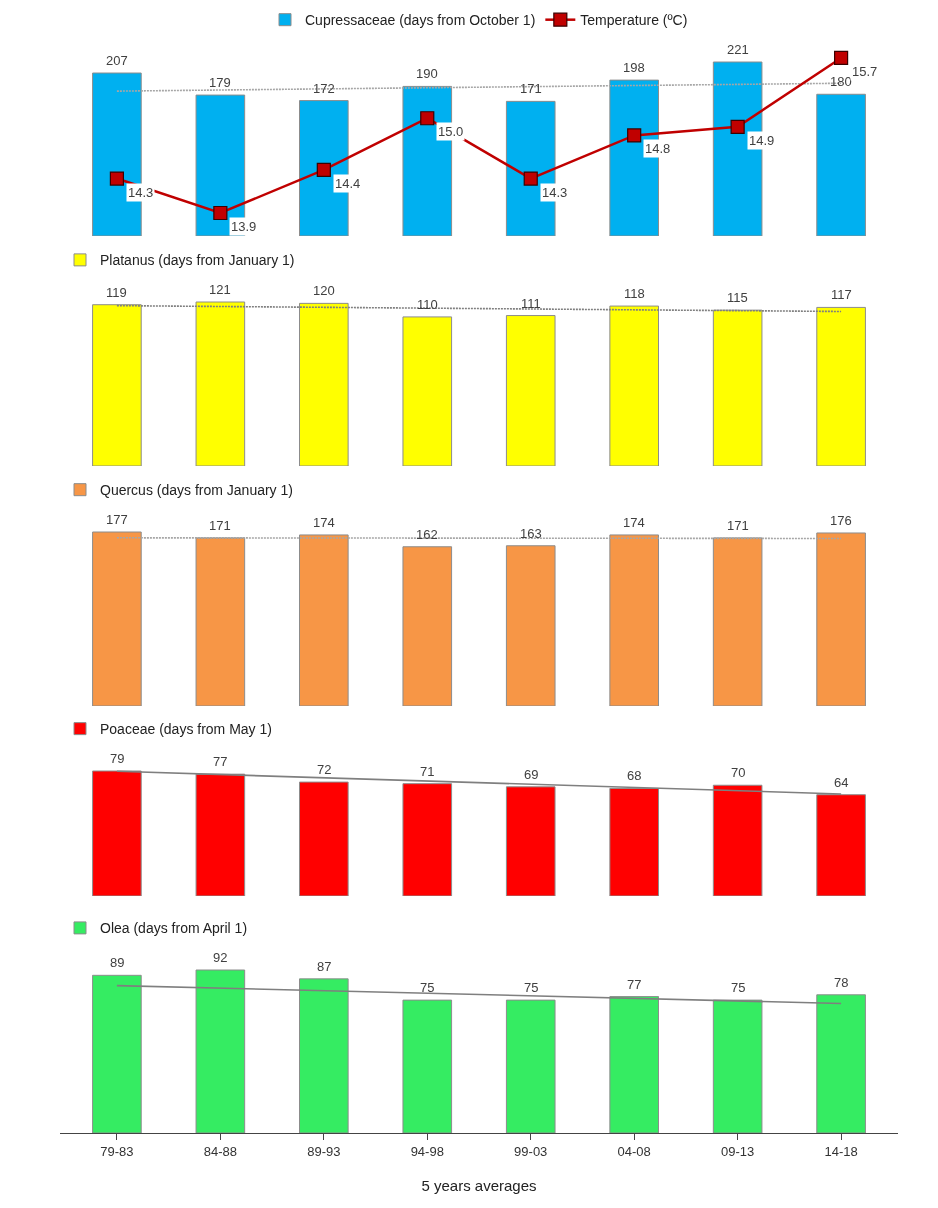 Image resolution: width=938 pixels, height=1208 pixels. Describe the element at coordinates (324, 769) in the screenshot. I see `data-label: 72` at that location.